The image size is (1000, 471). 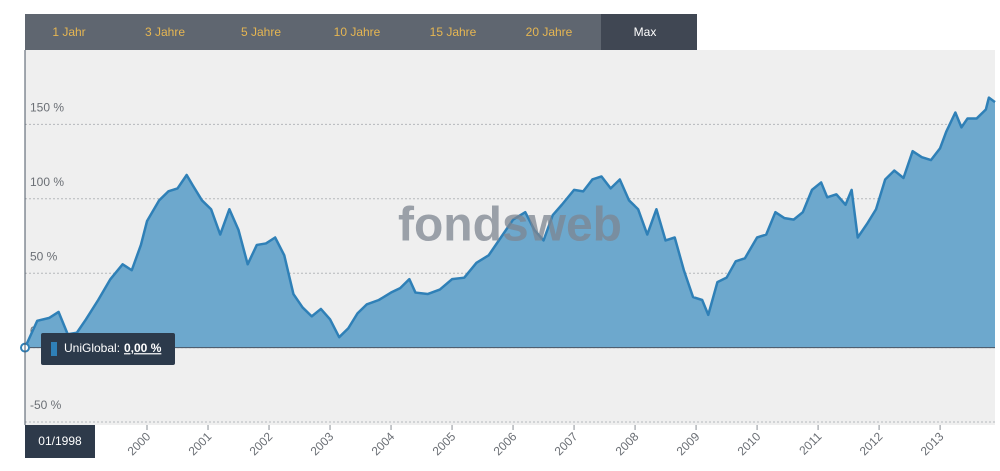 What do you see at coordinates (932, 443) in the screenshot?
I see `x-tick-label: 2013` at bounding box center [932, 443].